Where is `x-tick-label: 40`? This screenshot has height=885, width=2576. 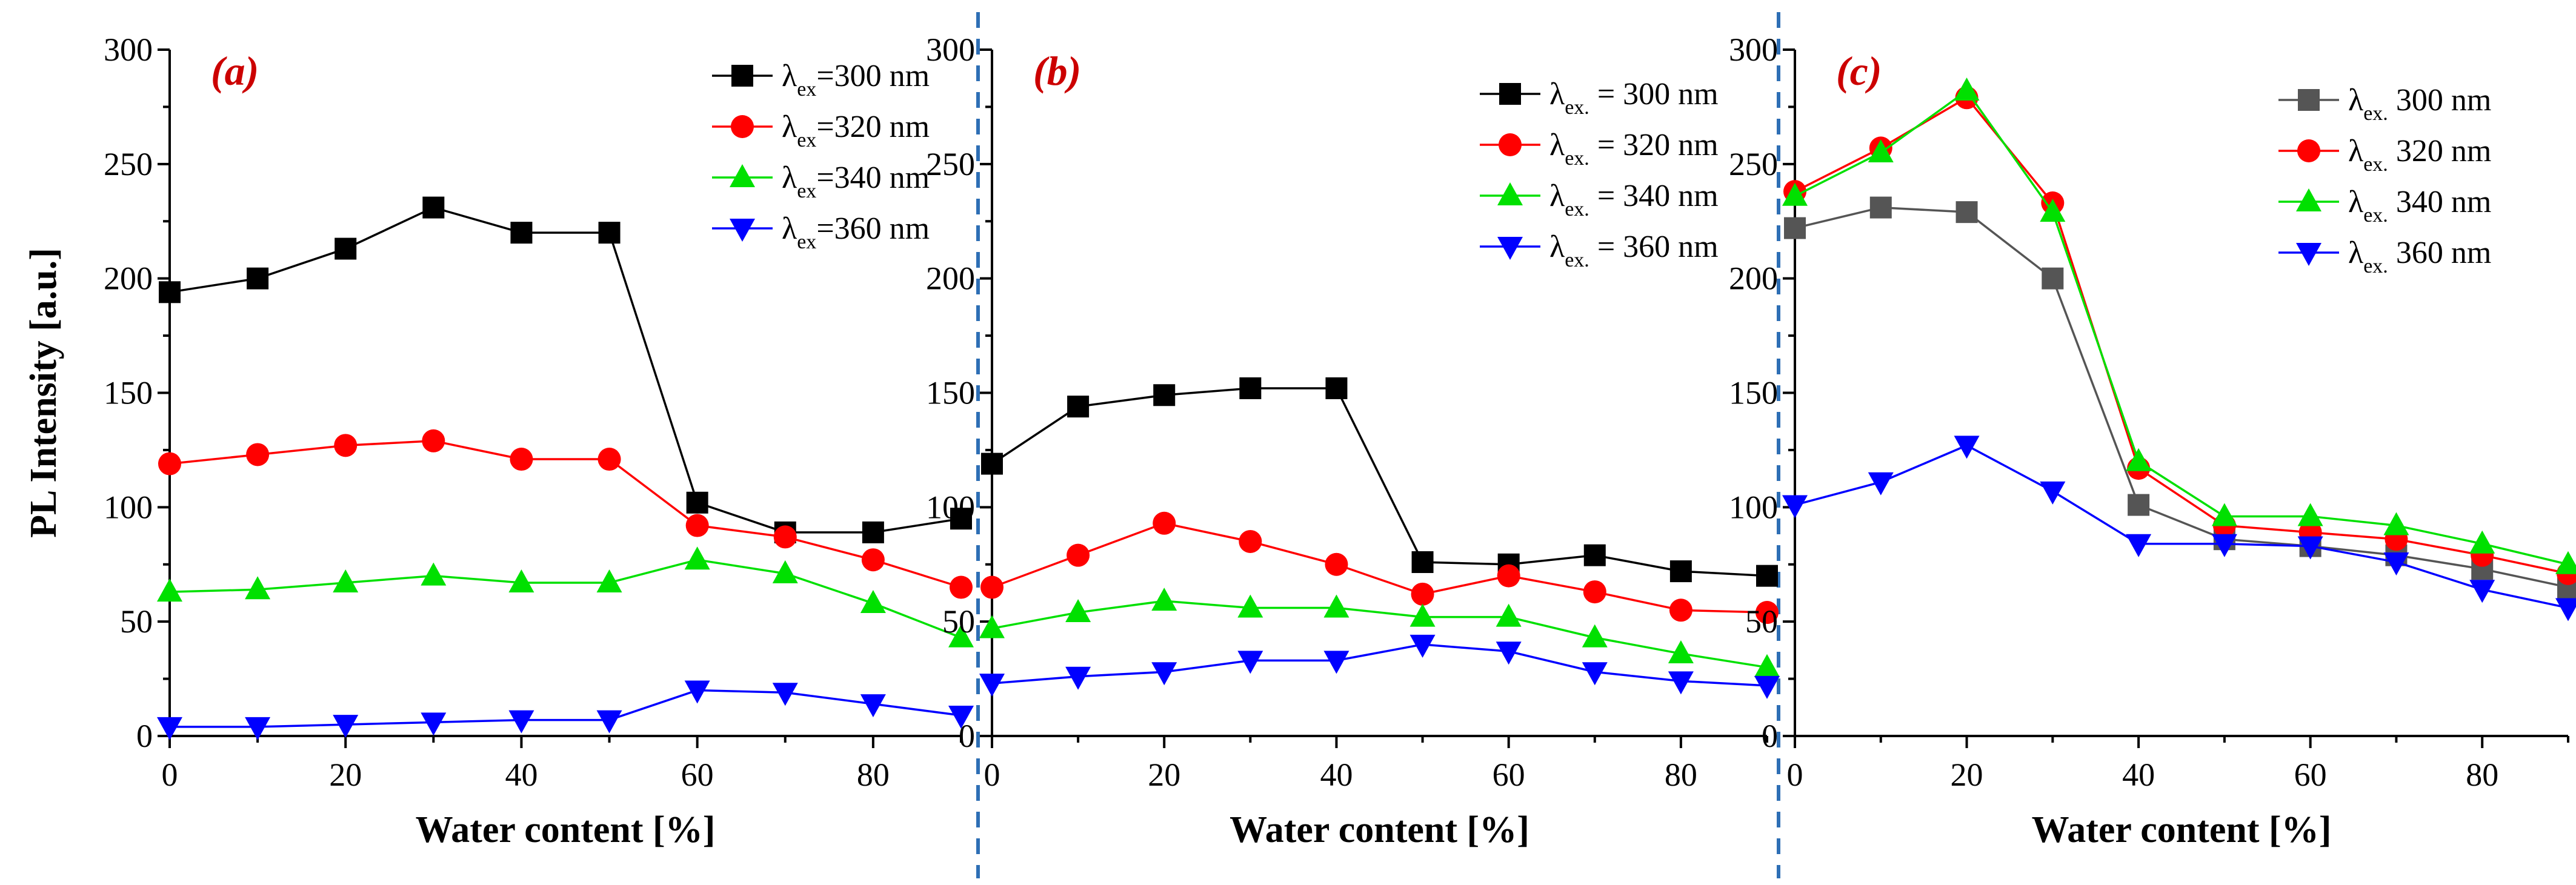 x-tick-label: 40 is located at coordinates (2138, 775).